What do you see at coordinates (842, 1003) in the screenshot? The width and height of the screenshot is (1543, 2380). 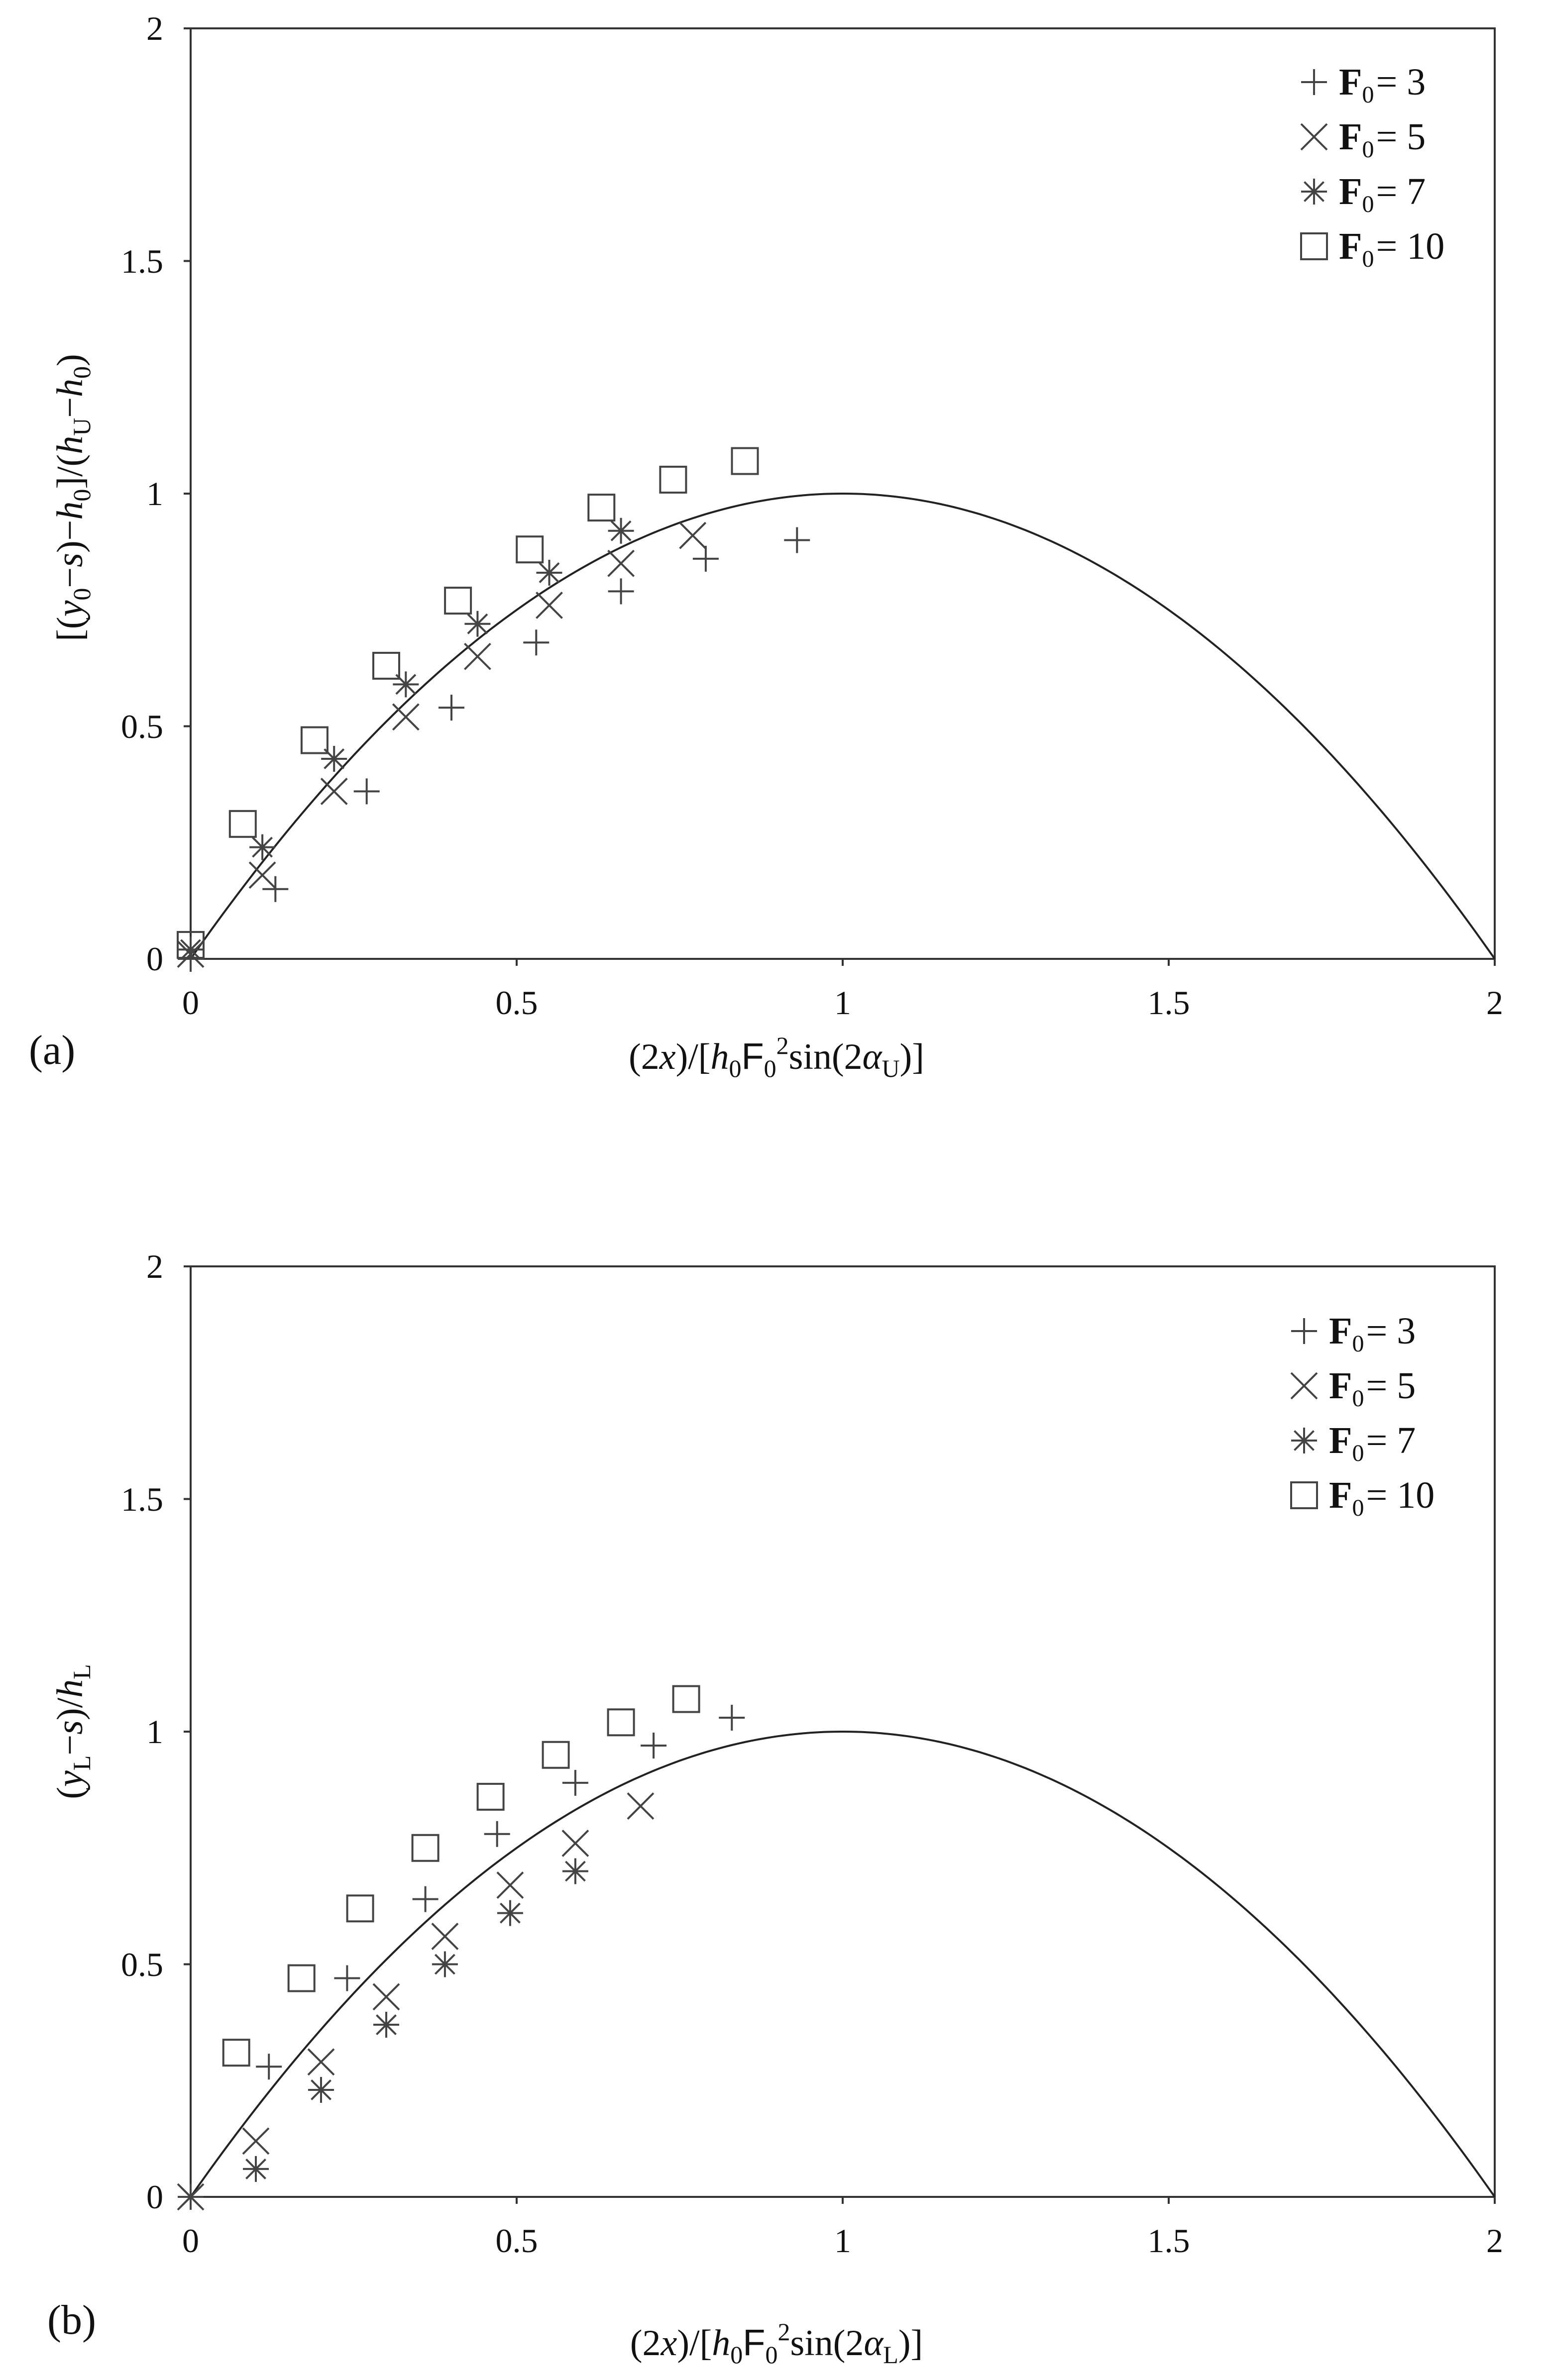 I see `x-tick-label: 1` at bounding box center [842, 1003].